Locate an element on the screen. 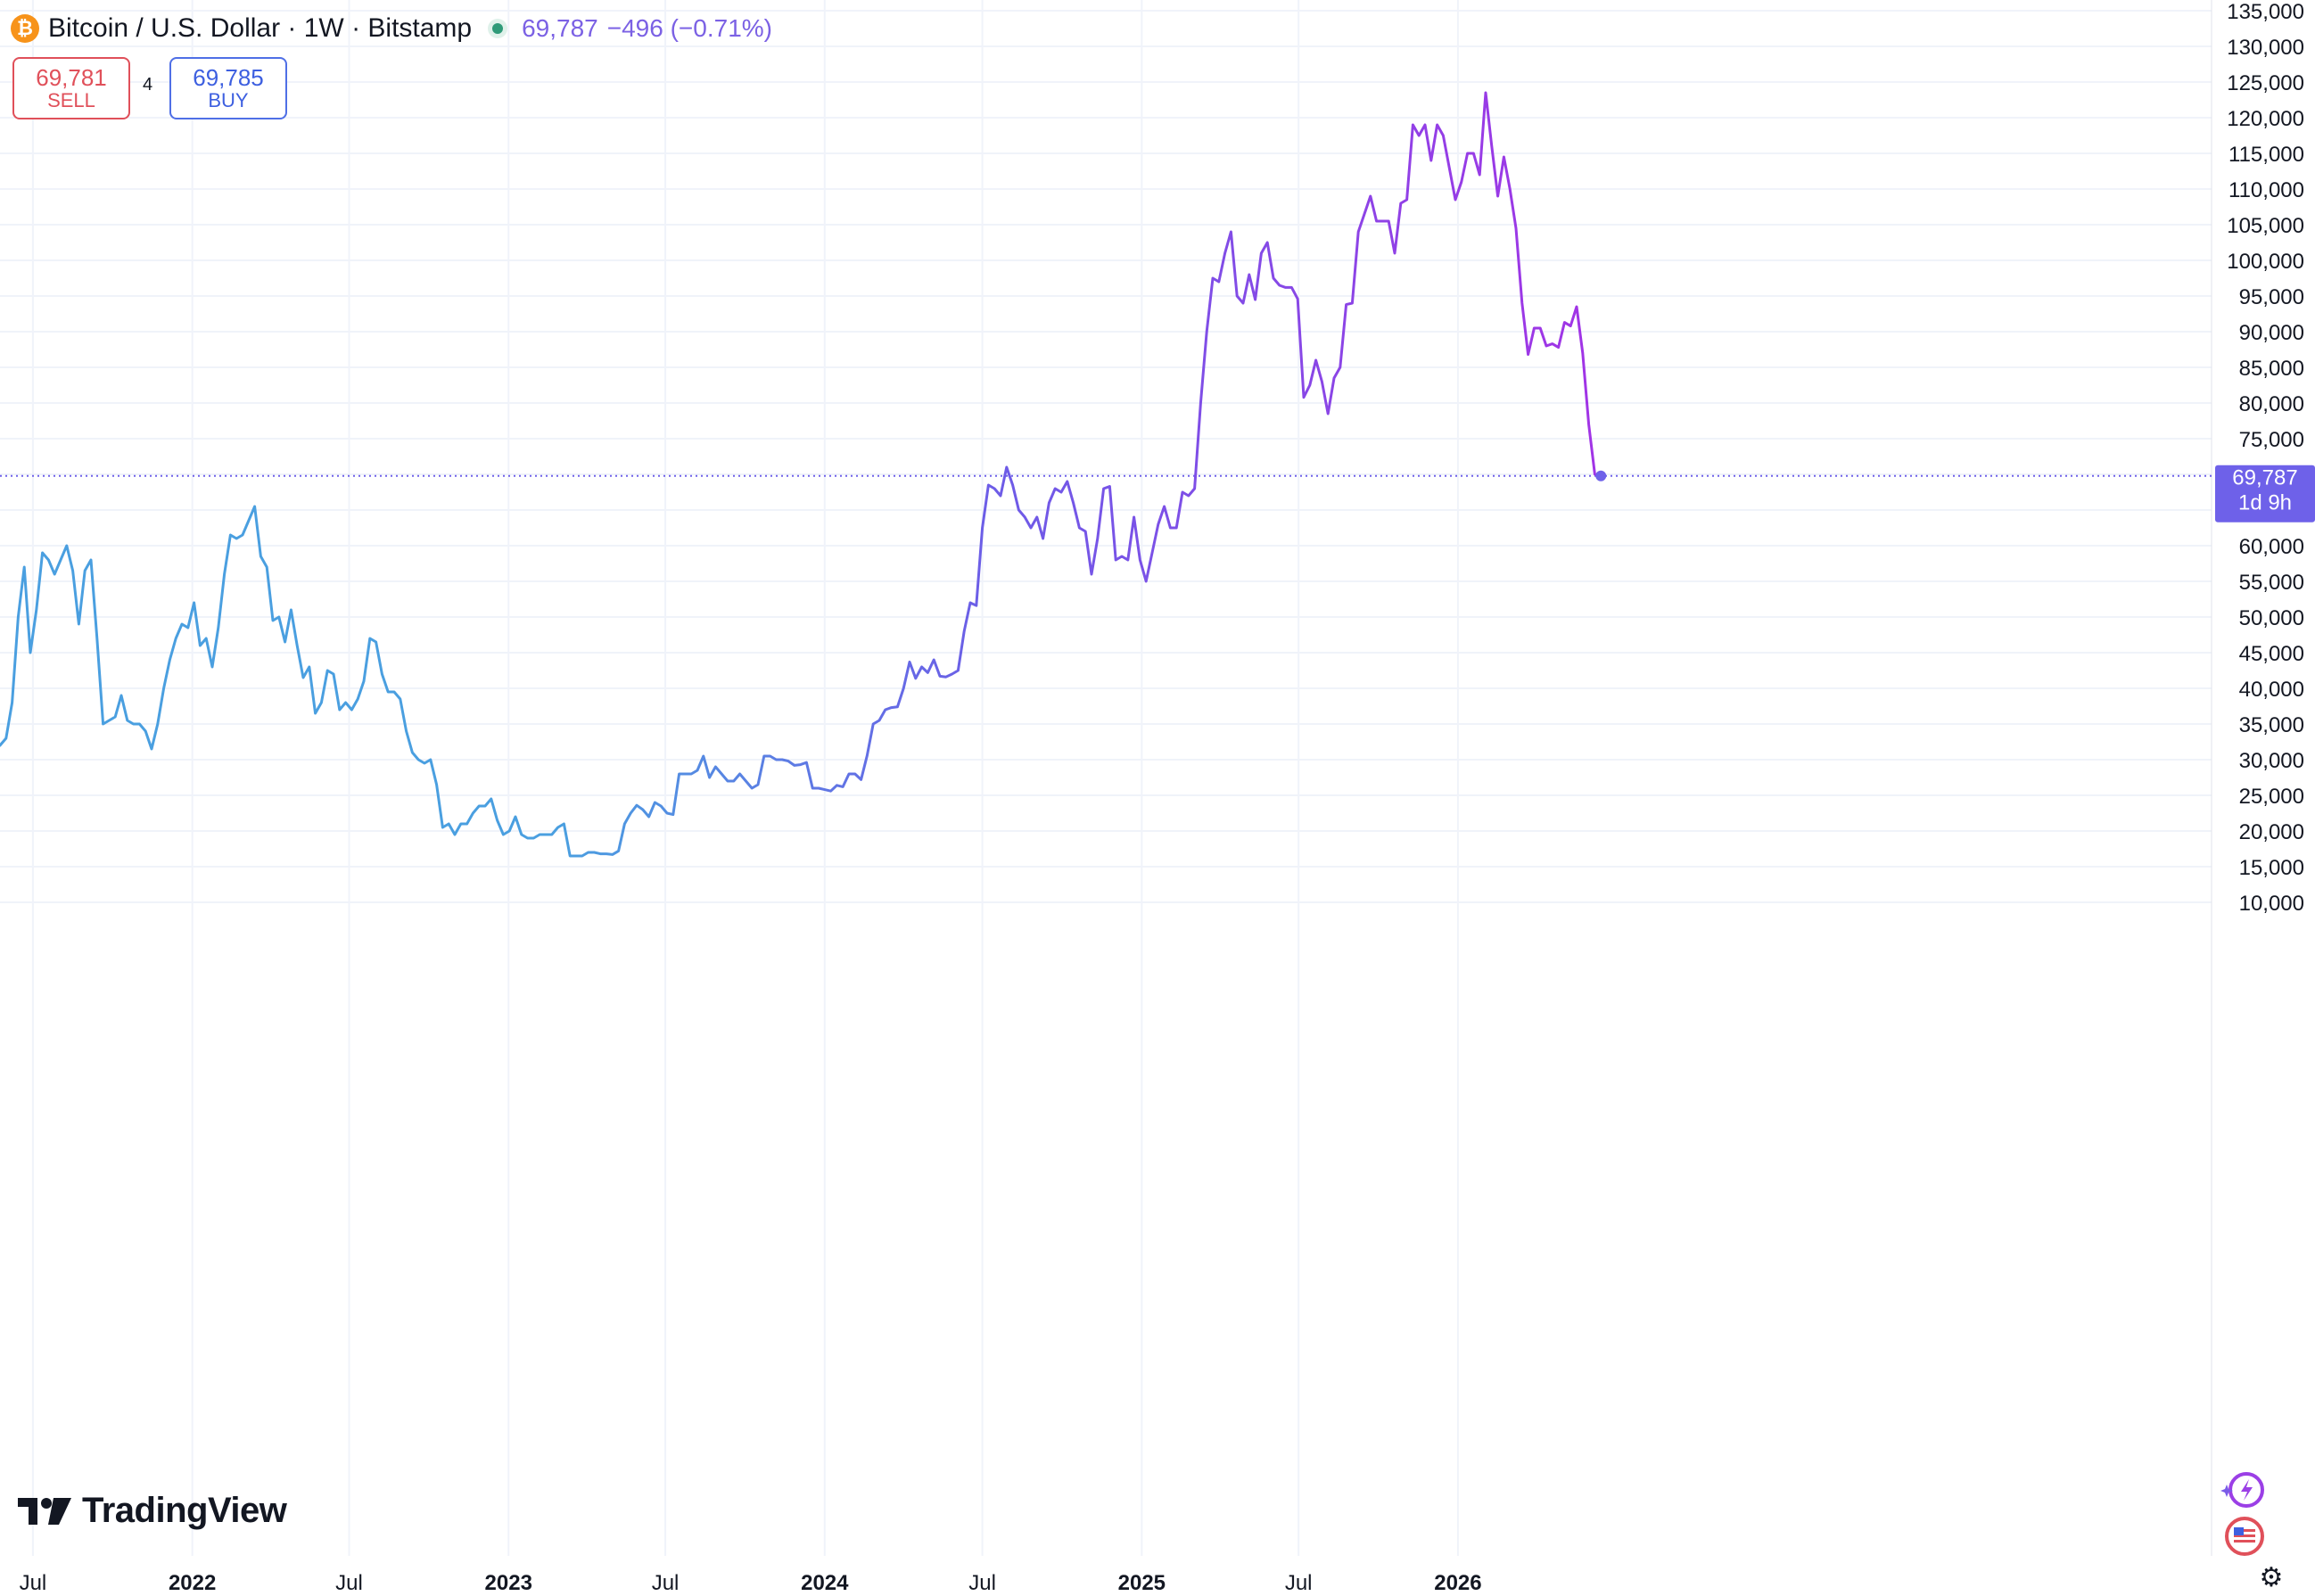 The height and width of the screenshot is (1596, 2315). sell-label: SELL is located at coordinates (71, 100).